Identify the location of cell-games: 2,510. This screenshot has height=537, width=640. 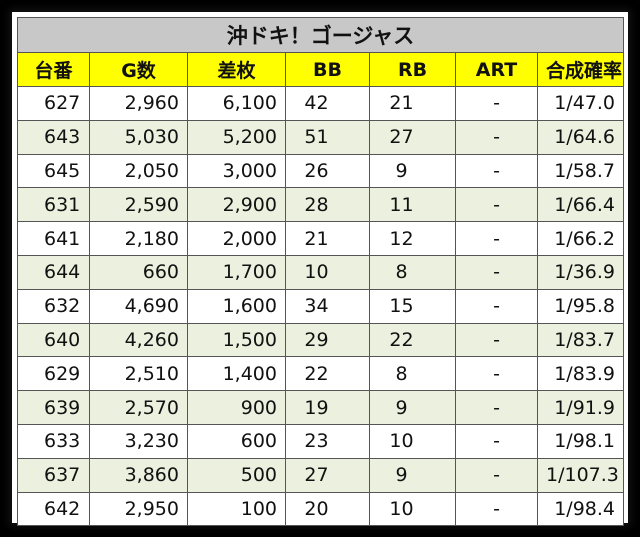
(138, 374).